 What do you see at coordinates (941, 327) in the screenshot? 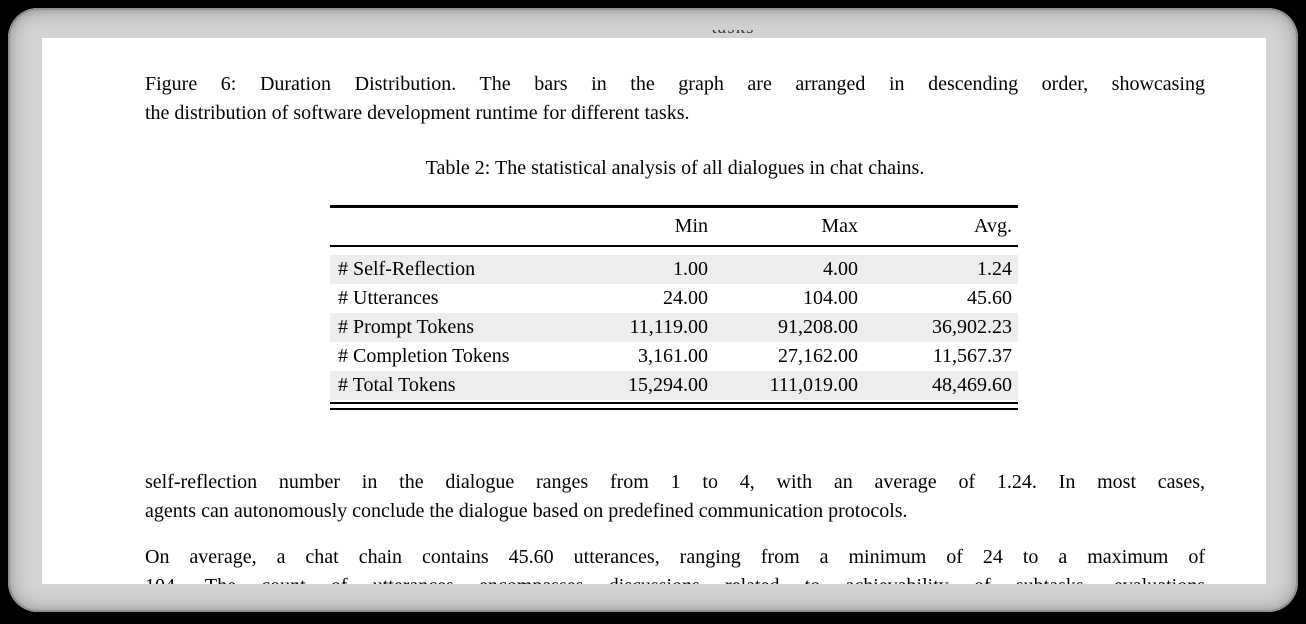
I see `row-avg: 36,902.23` at bounding box center [941, 327].